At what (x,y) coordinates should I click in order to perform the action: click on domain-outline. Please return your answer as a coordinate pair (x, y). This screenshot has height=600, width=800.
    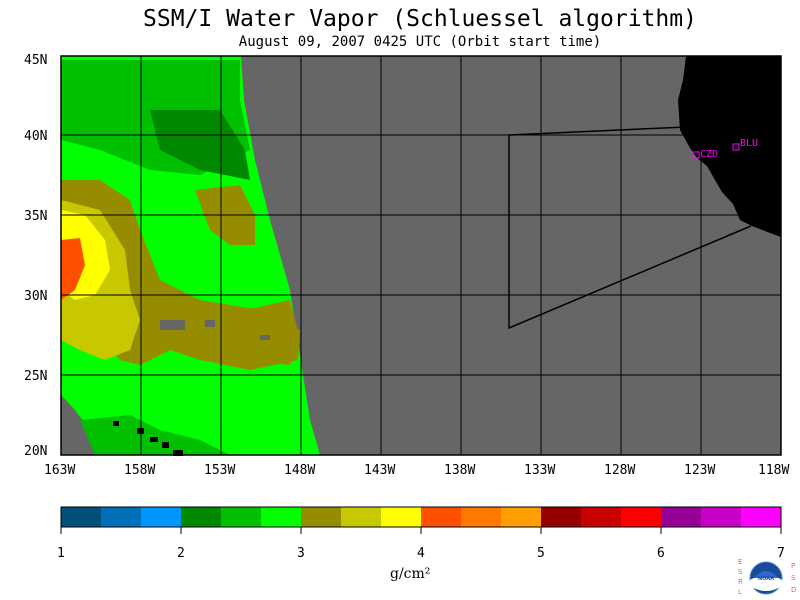
    Looking at the image, I should click on (630, 232).